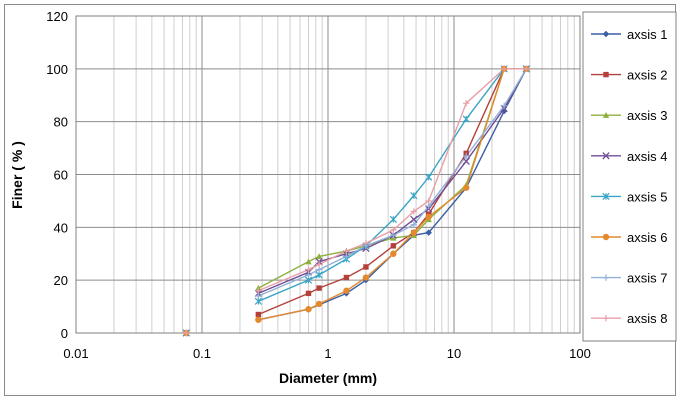 This screenshot has width=682, height=402. I want to click on y-axis-title: Finer ( % ), so click(17, 175).